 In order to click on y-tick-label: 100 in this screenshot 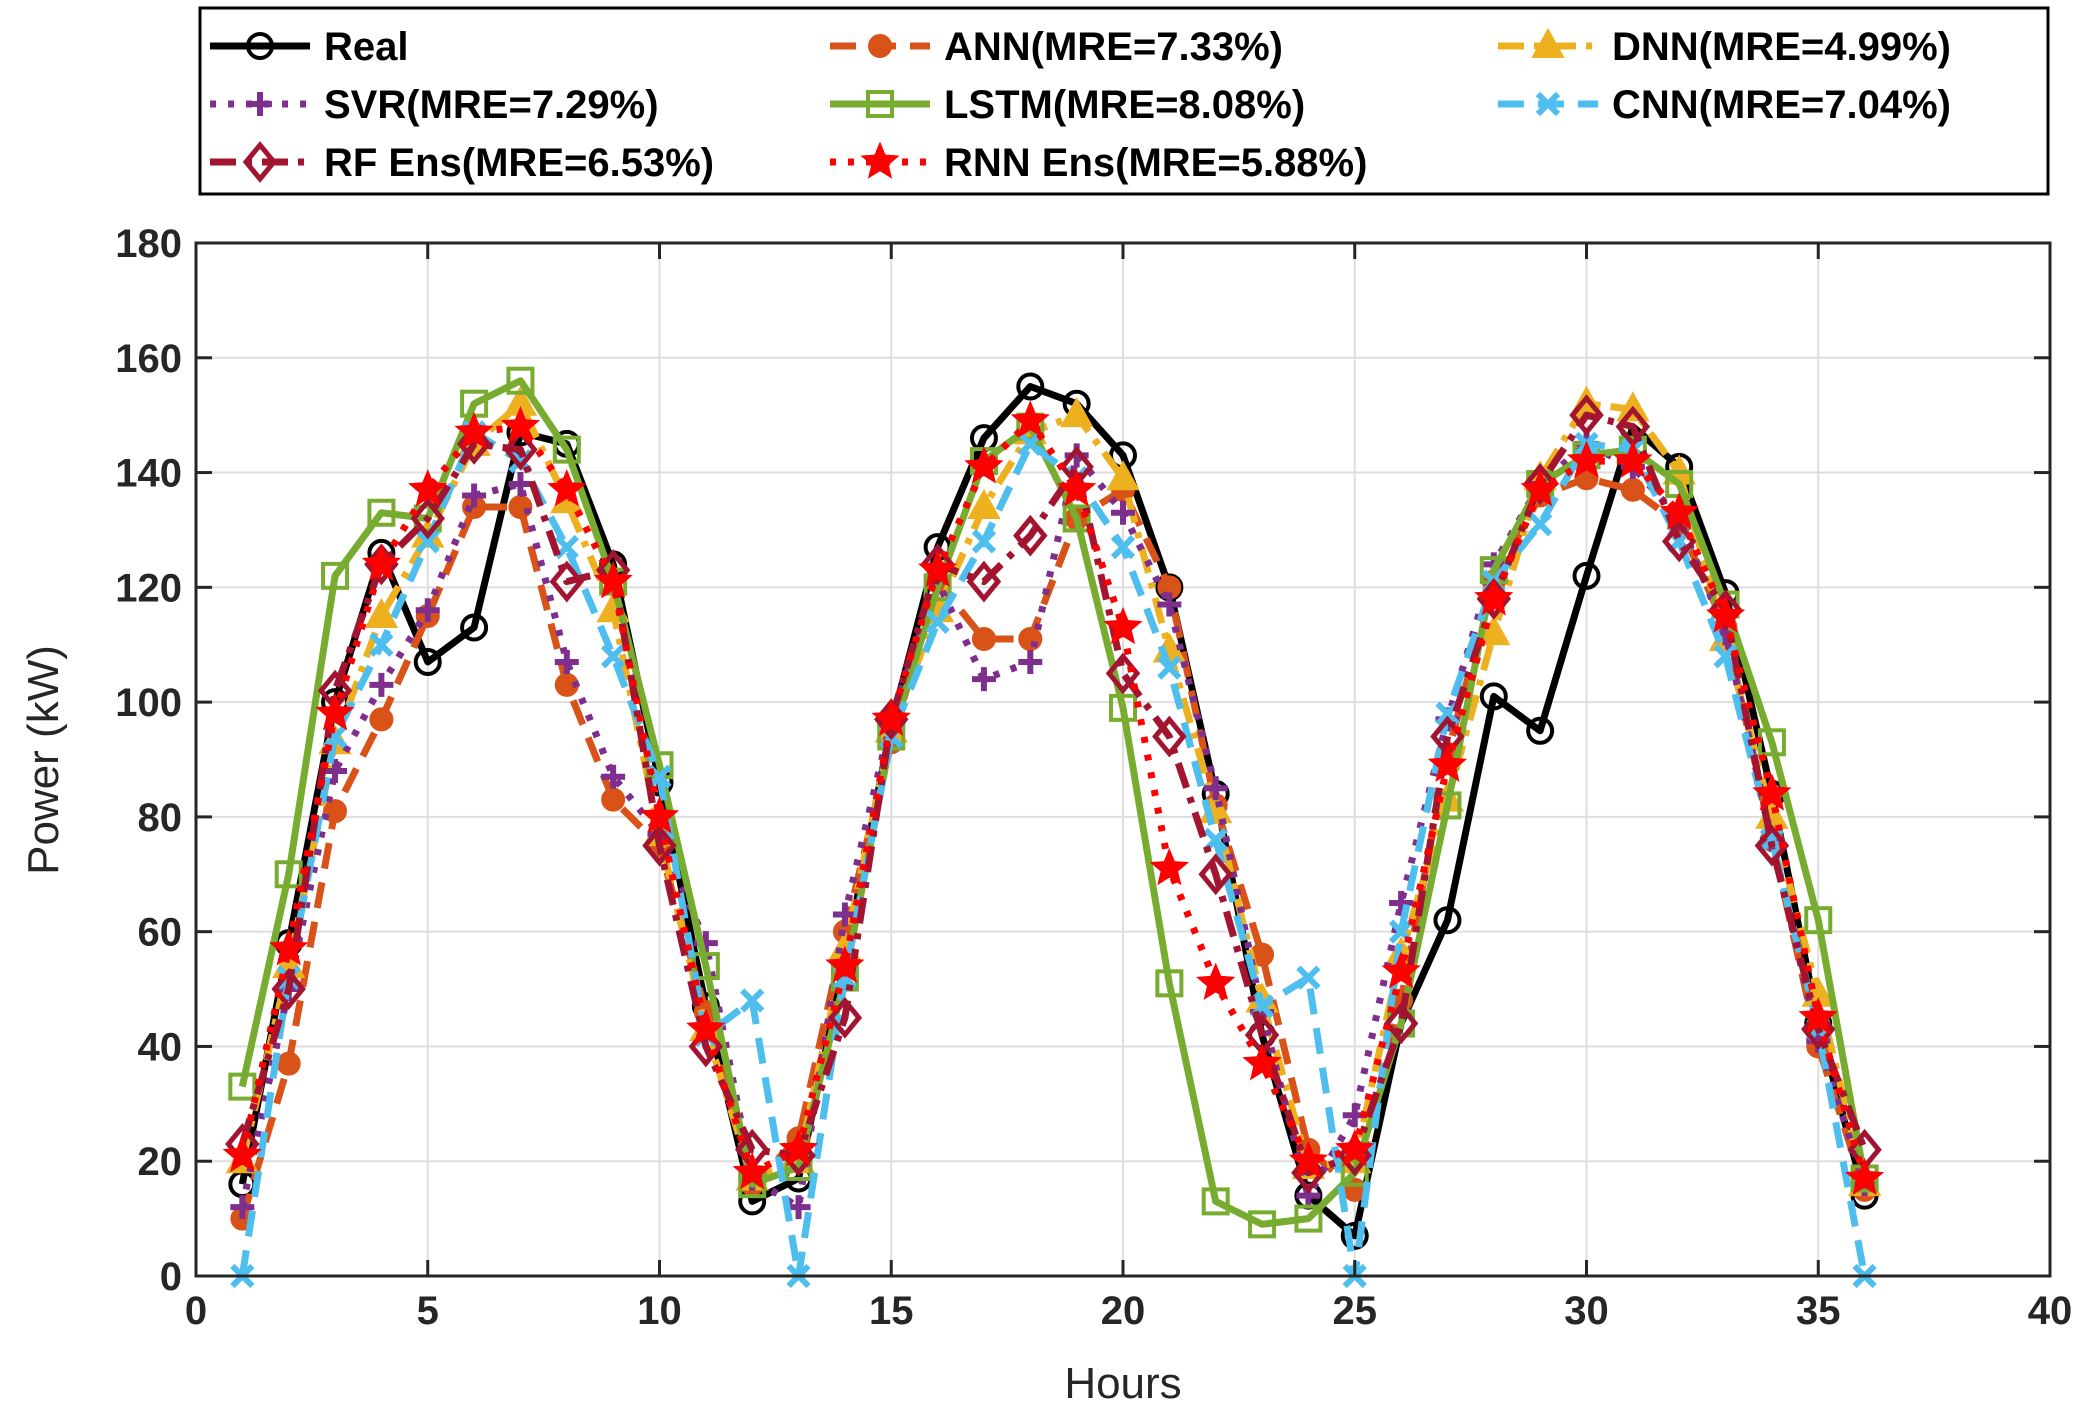, I will do `click(148, 703)`.